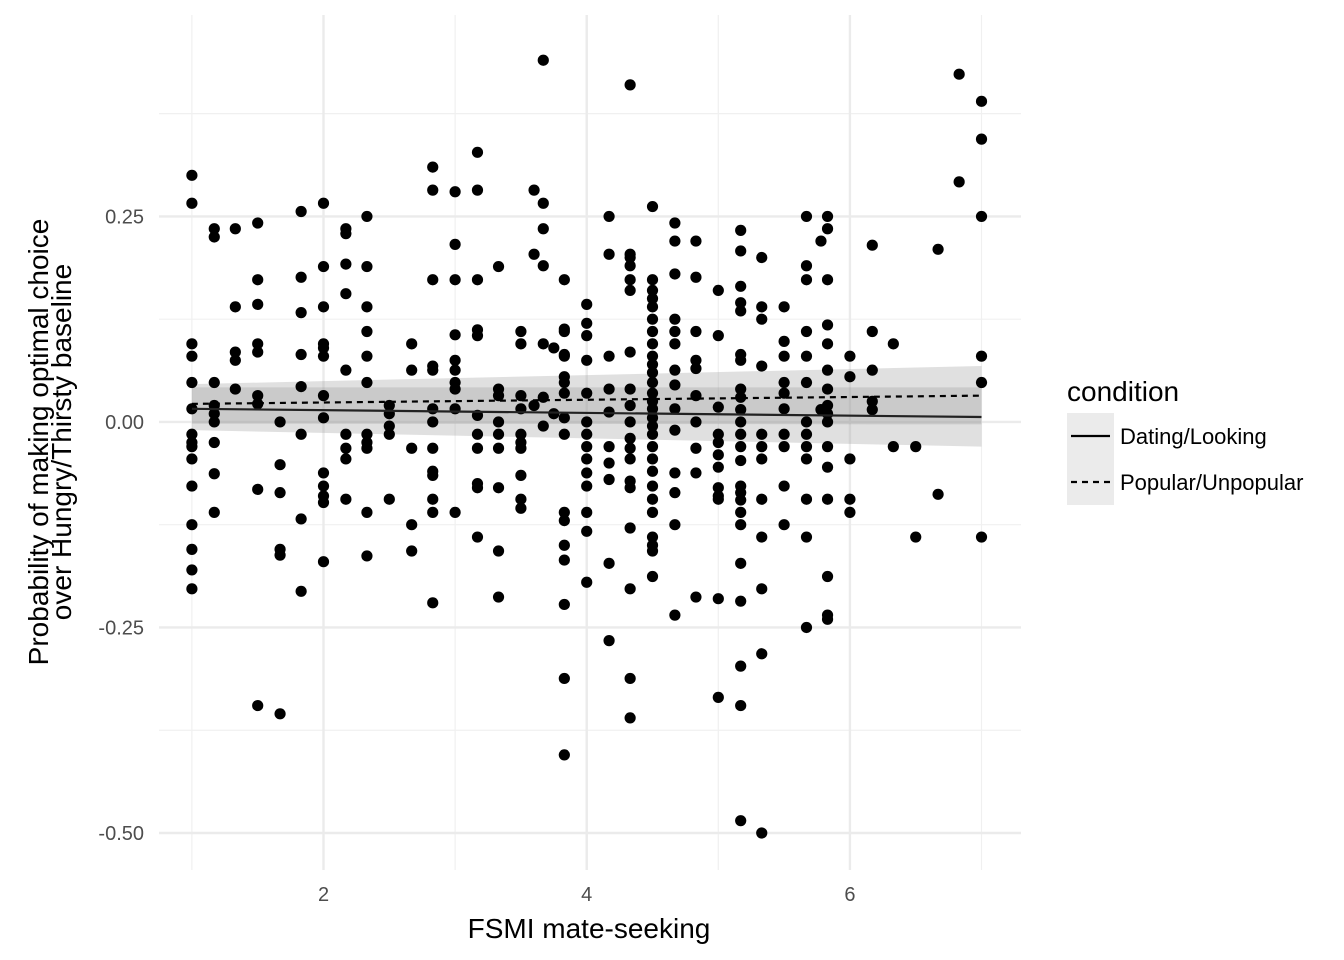  I want to click on y-tick-label: -0.50, so click(121, 834).